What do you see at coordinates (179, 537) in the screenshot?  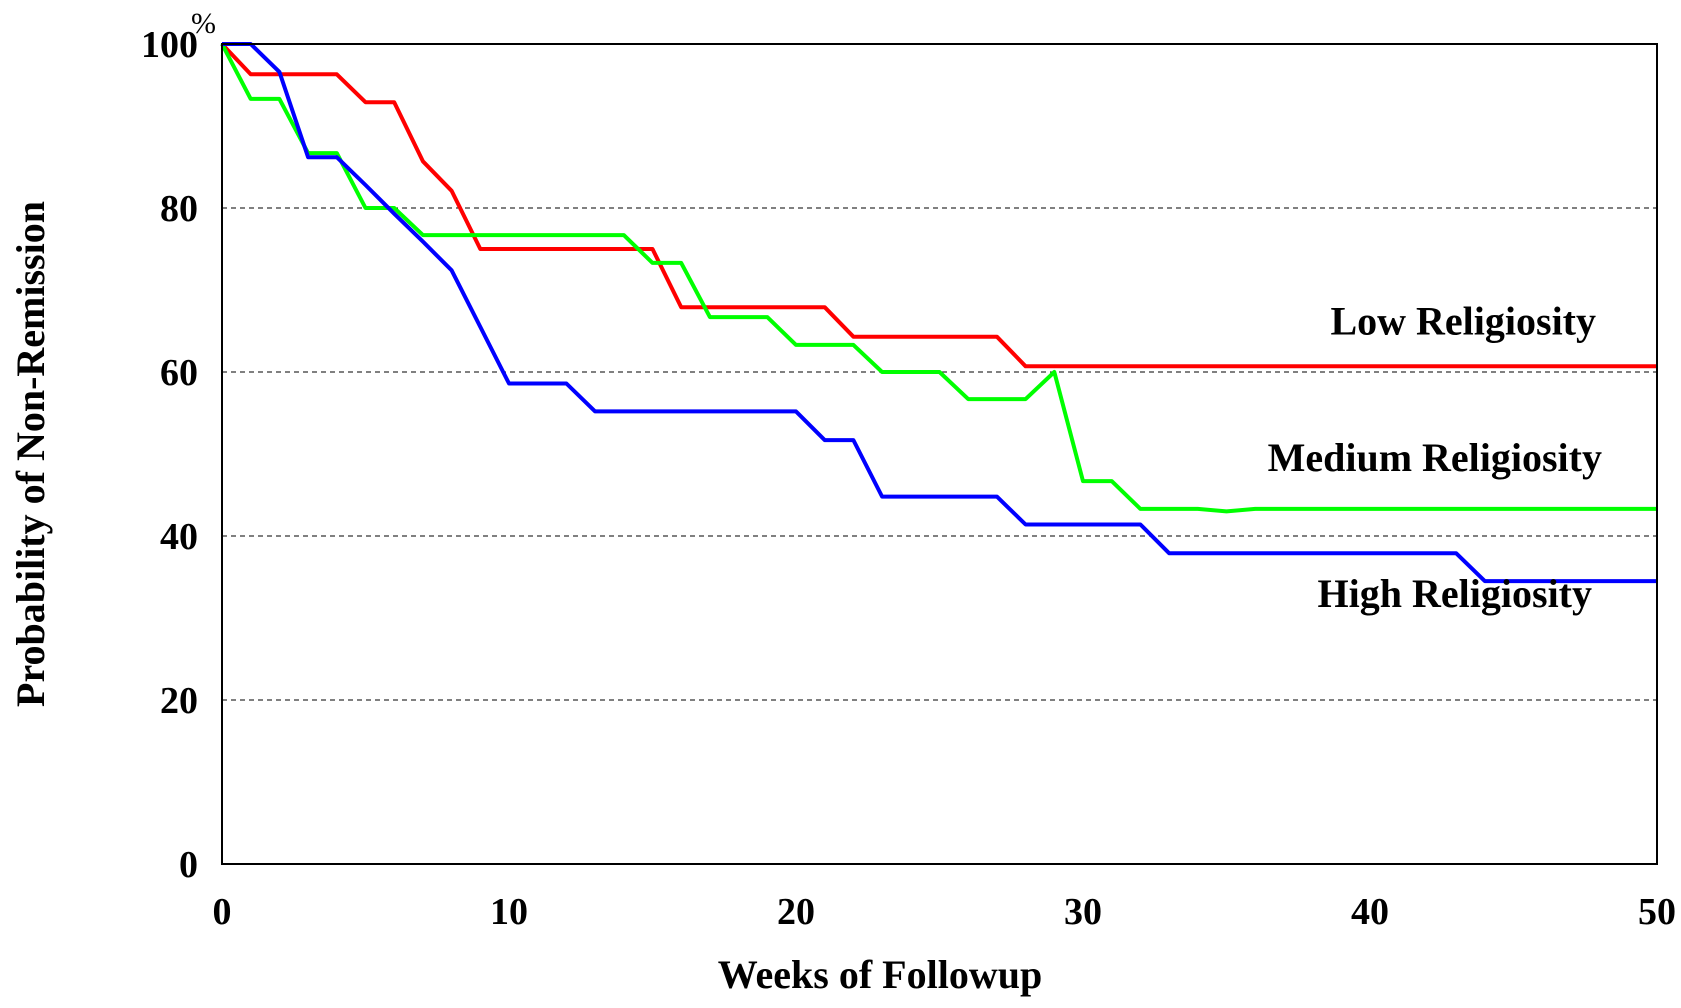 I see `y-tick-label: 40` at bounding box center [179, 537].